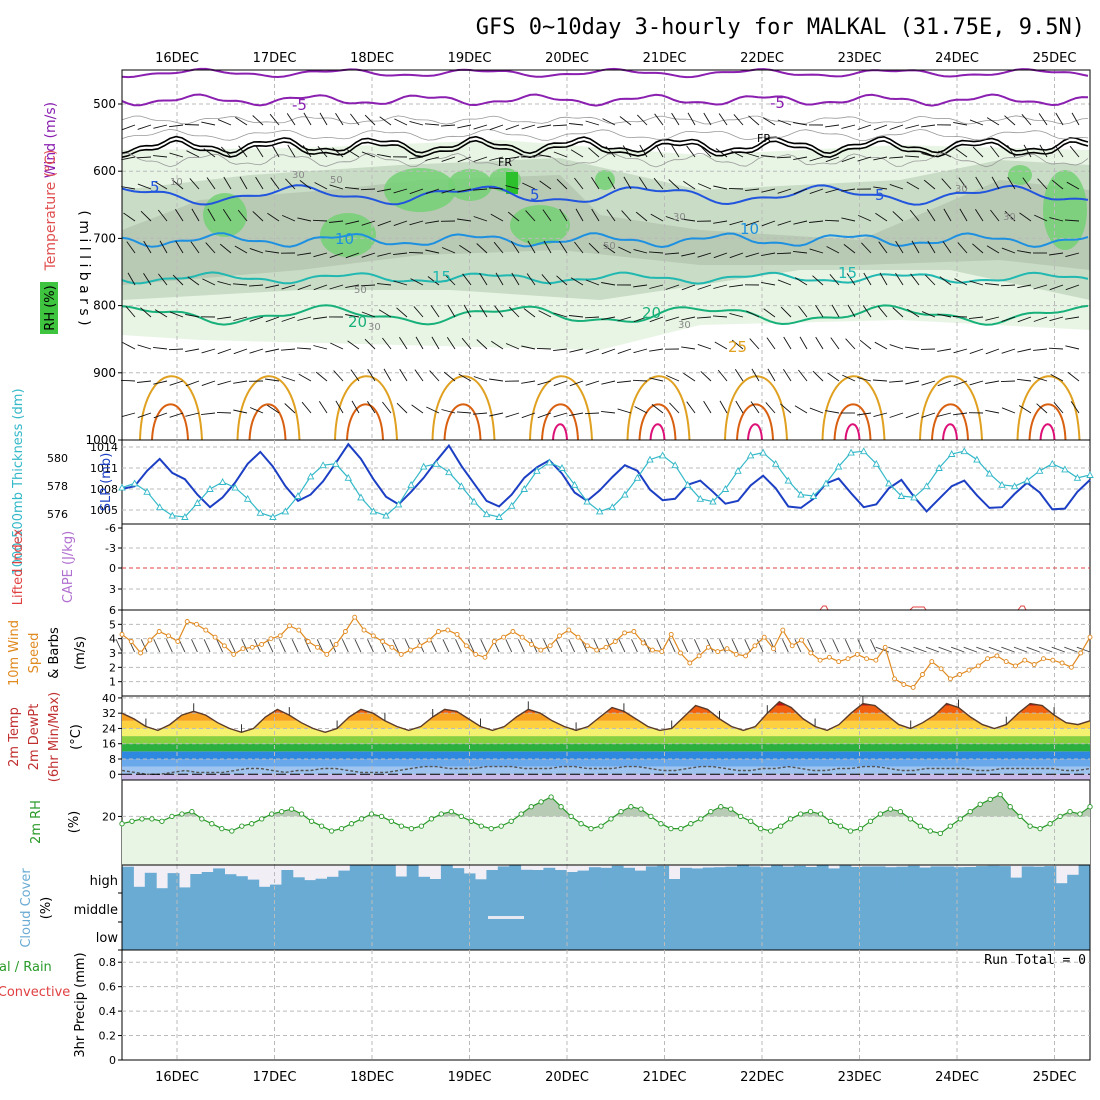 This screenshot has width=1100, height=1100. I want to click on date-label-top: 25DEC, so click(1055, 58).